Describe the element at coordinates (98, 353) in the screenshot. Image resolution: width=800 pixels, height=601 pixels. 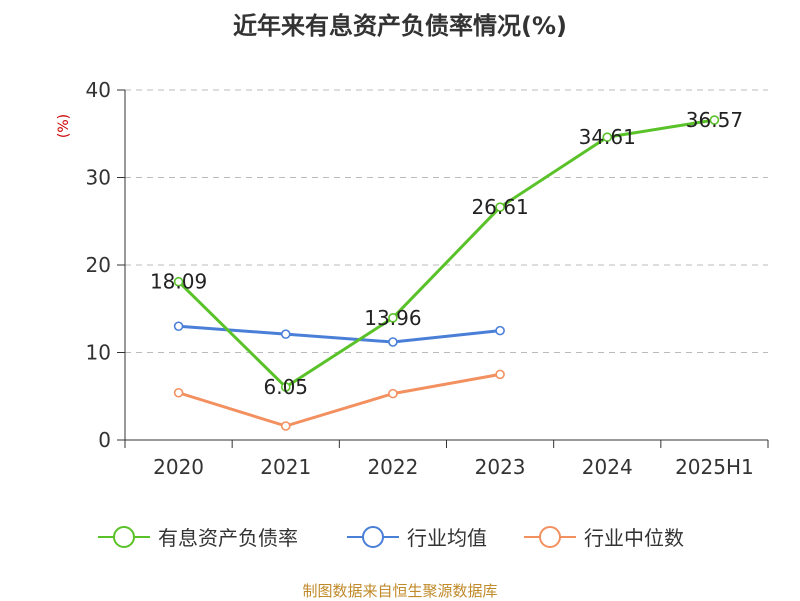
I see `y-tick-label: 10` at that location.